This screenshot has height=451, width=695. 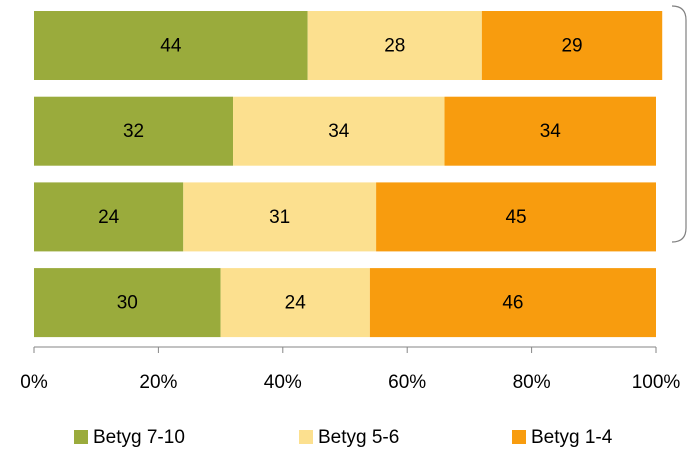 What do you see at coordinates (572, 437) in the screenshot?
I see `legend-label: Betyg 1-4` at bounding box center [572, 437].